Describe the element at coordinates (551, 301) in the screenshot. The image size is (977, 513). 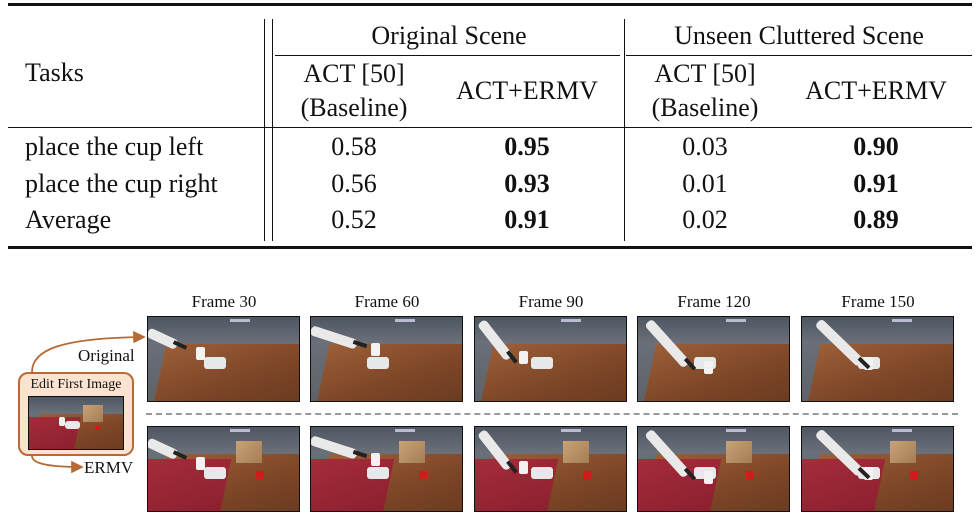
I see `frame-label: Frame 90` at that location.